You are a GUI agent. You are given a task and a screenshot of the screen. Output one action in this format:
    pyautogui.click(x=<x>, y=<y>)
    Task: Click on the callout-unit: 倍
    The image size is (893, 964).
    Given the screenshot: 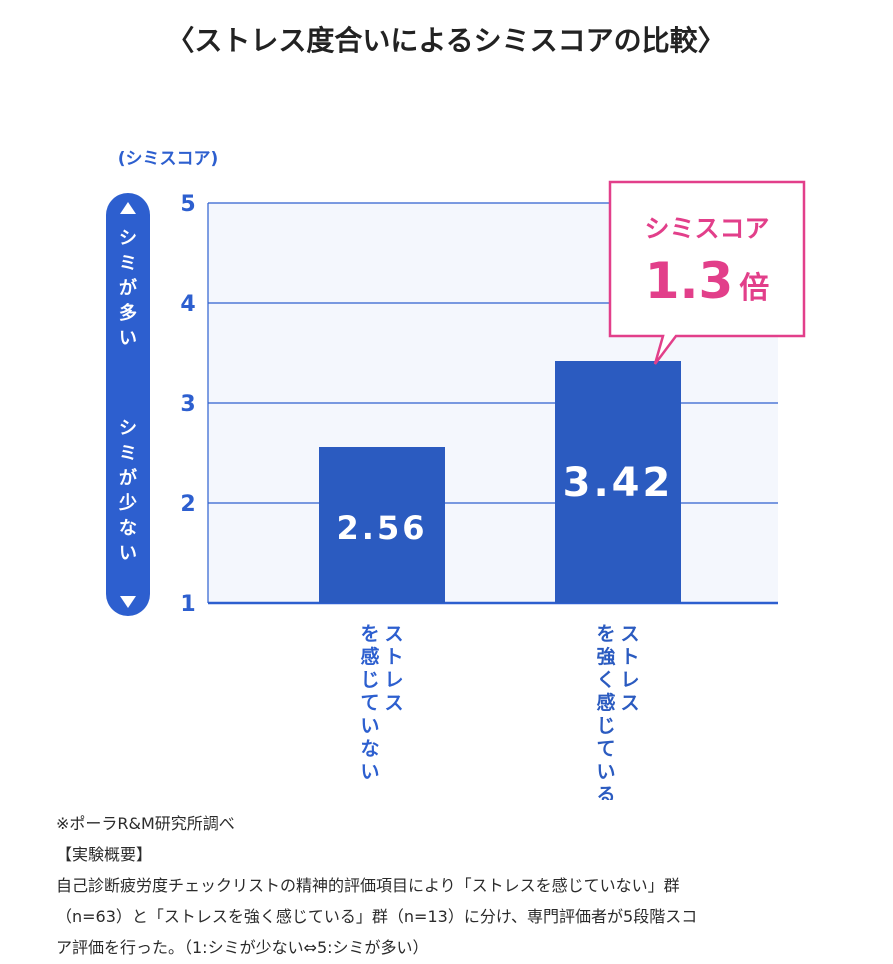 What is the action you would take?
    pyautogui.click(x=754, y=288)
    